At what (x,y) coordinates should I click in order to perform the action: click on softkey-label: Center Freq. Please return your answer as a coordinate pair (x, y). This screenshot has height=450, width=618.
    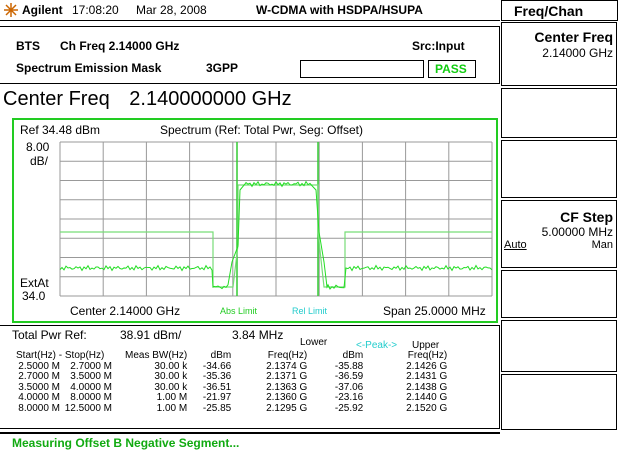
    Looking at the image, I should click on (573, 37).